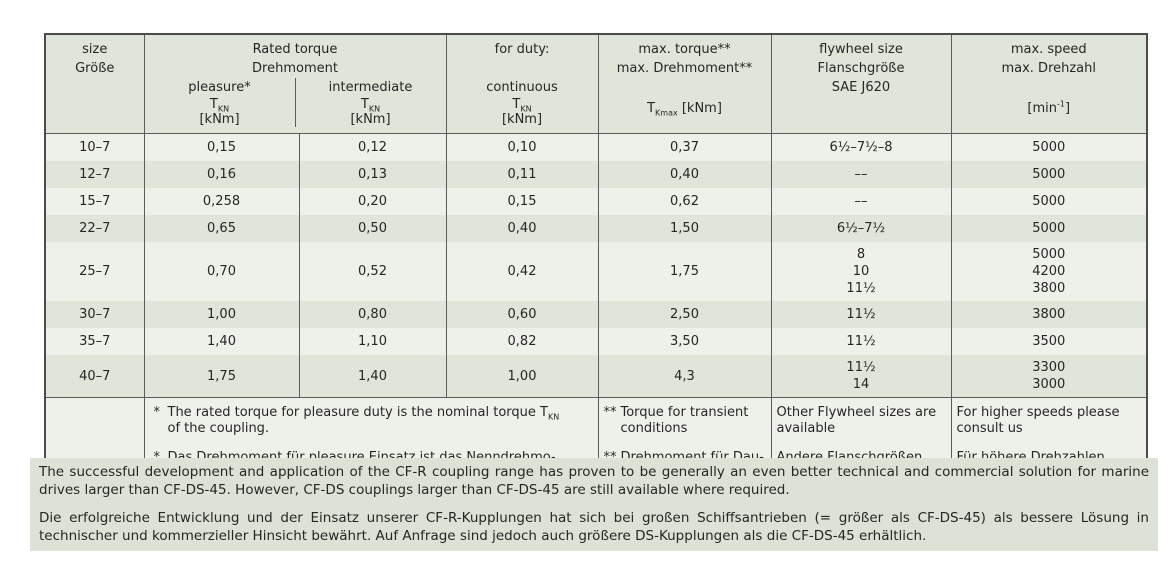  Describe the element at coordinates (684, 314) in the screenshot. I see `cell-max-torque: 2,50` at that location.